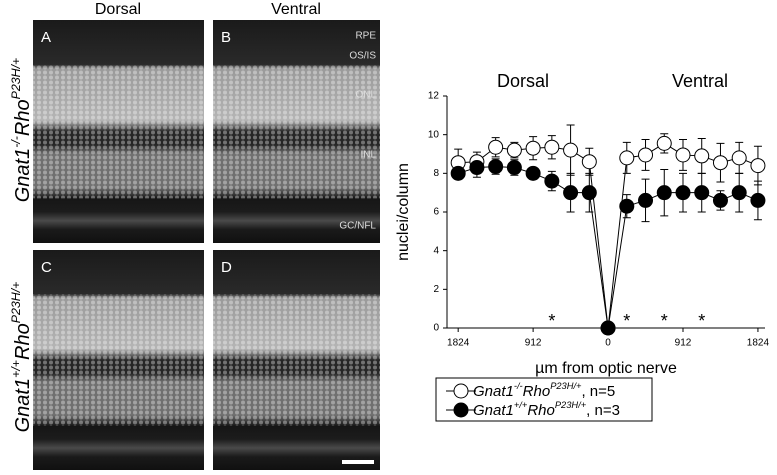  What do you see at coordinates (603, 410) in the screenshot?
I see `label-part: , n=3` at bounding box center [603, 410].